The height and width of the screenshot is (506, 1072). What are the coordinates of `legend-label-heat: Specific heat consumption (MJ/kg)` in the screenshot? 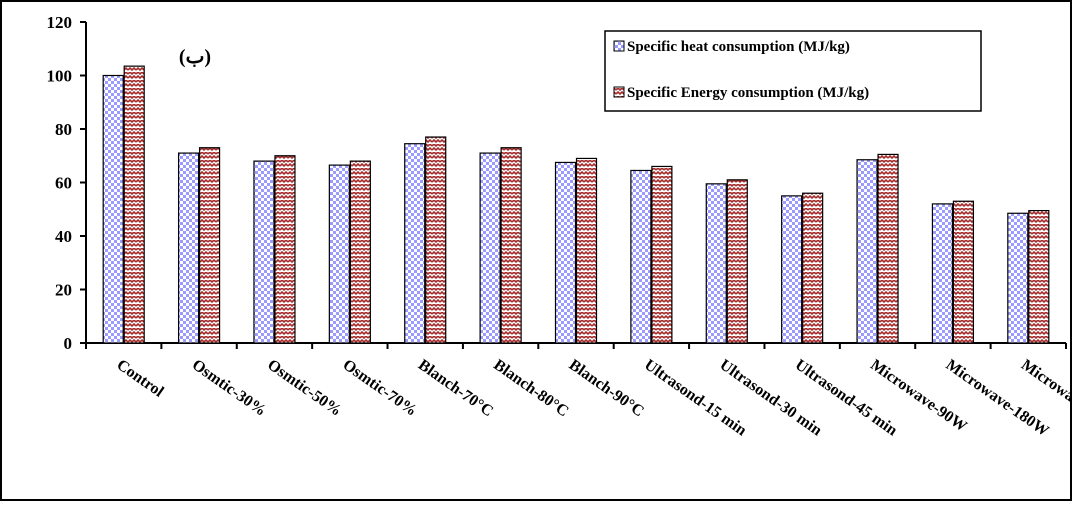 It's located at (738, 47).